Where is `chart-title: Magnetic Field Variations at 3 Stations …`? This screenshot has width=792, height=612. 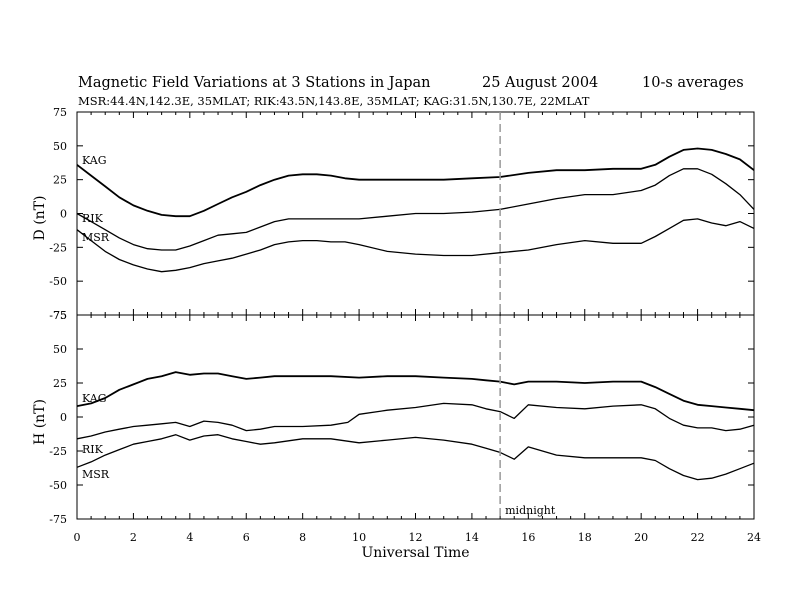 chart-title: Magnetic Field Variations at 3 Stations … is located at coordinates (254, 83).